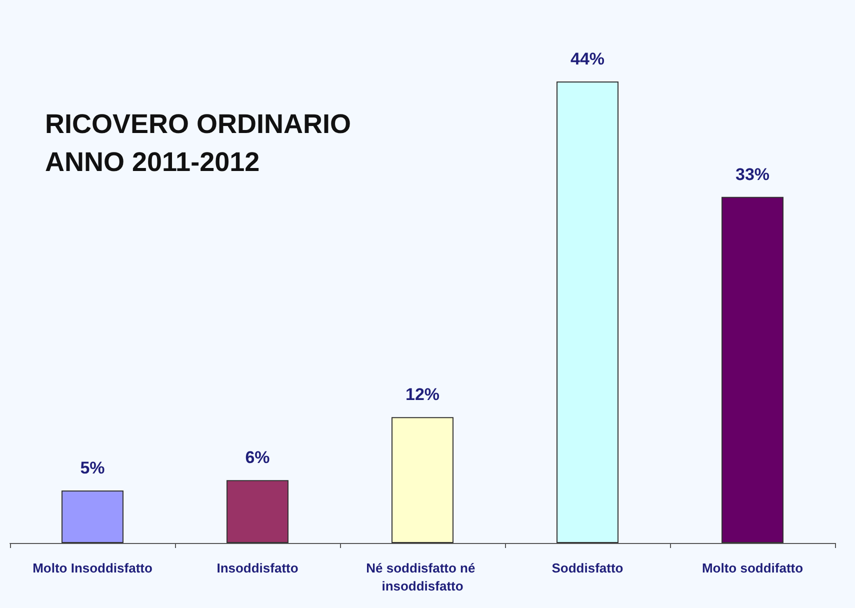 The image size is (855, 608). Describe the element at coordinates (257, 568) in the screenshot. I see `x-tick-label: Insoddisfatto` at that location.